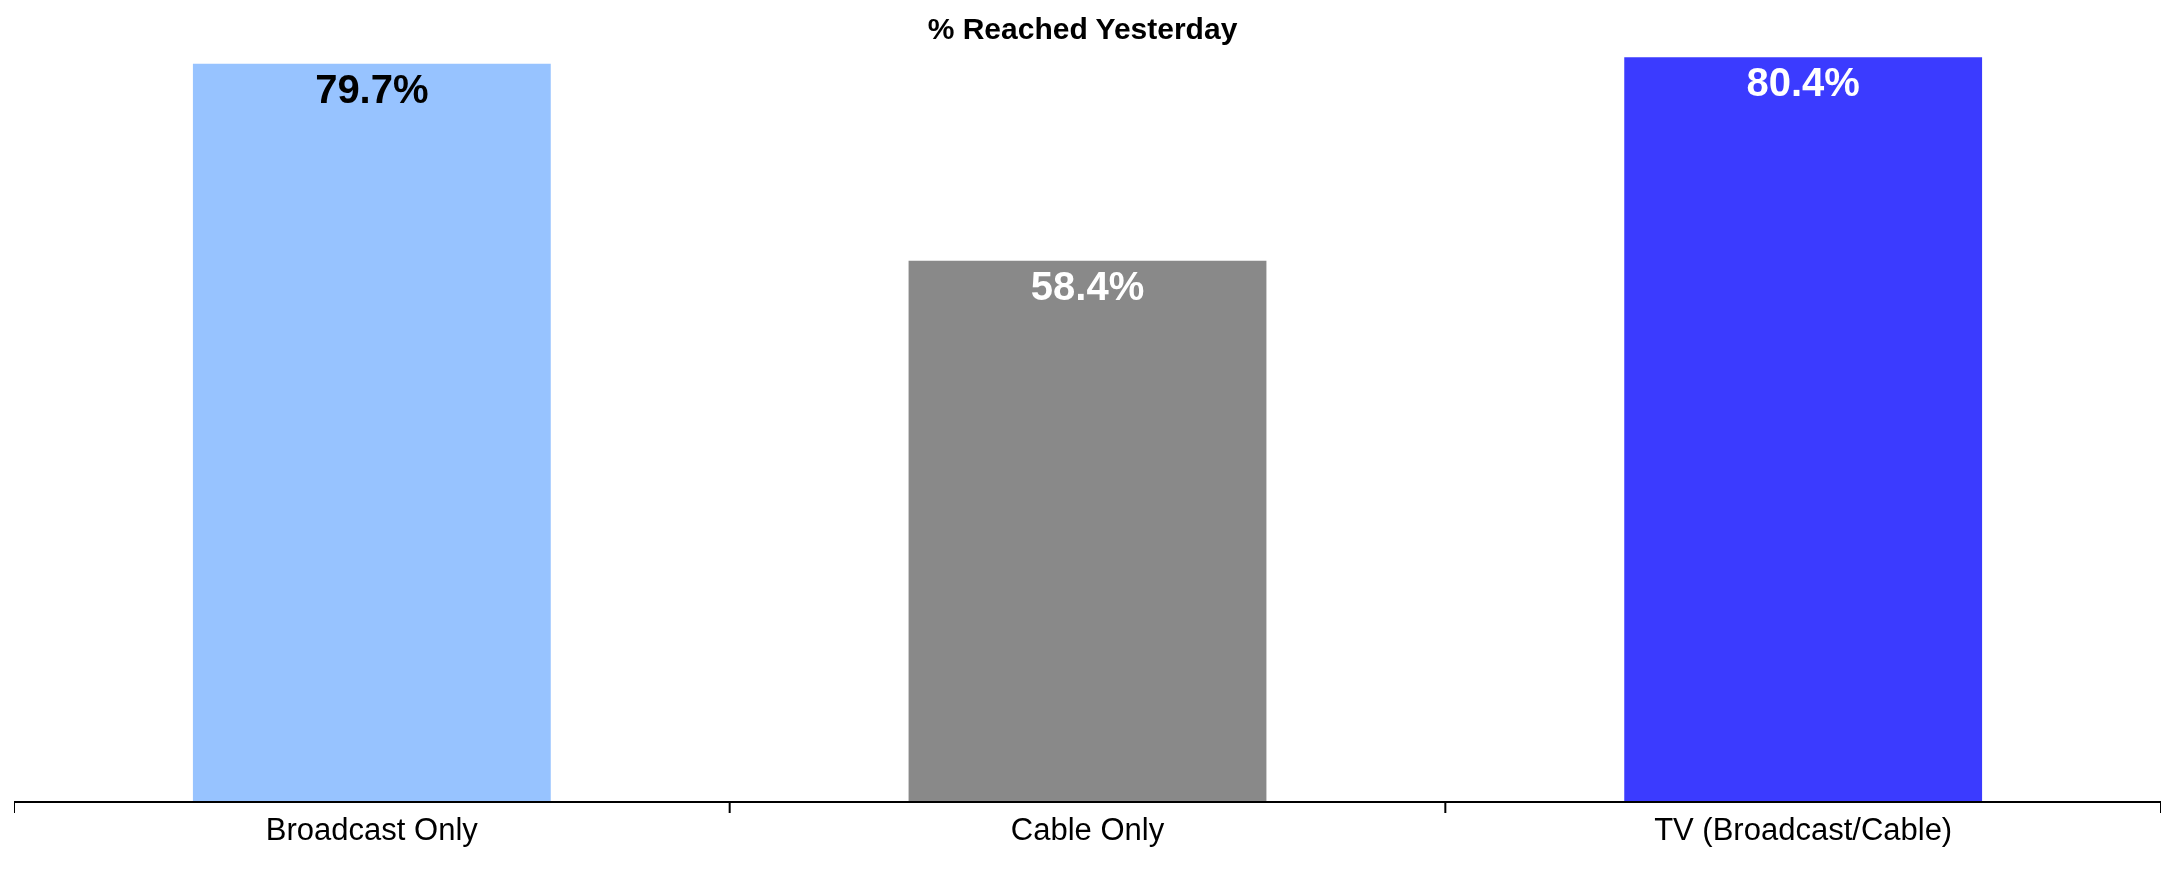 Image resolution: width=2165 pixels, height=876 pixels. What do you see at coordinates (372, 88) in the screenshot?
I see `data-label: 79.7%` at bounding box center [372, 88].